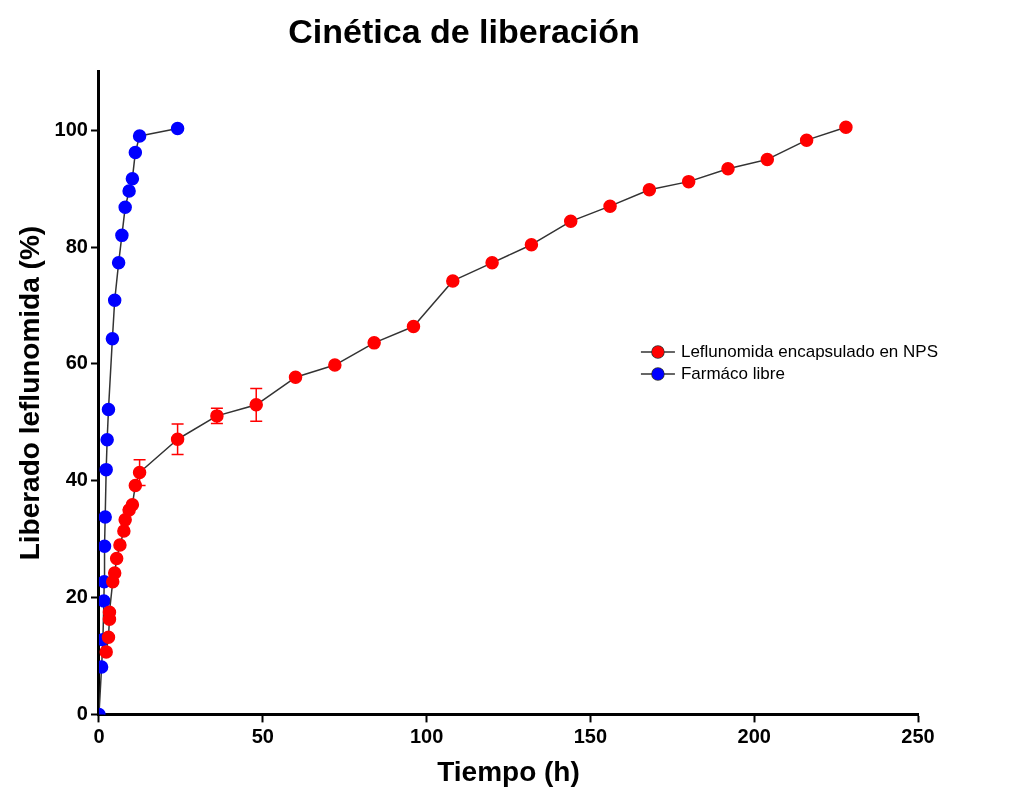 Image resolution: width=1028 pixels, height=799 pixels. What do you see at coordinates (29, 393) in the screenshot?
I see `y-axis-title: Liberado leflunomida (%)` at bounding box center [29, 393].